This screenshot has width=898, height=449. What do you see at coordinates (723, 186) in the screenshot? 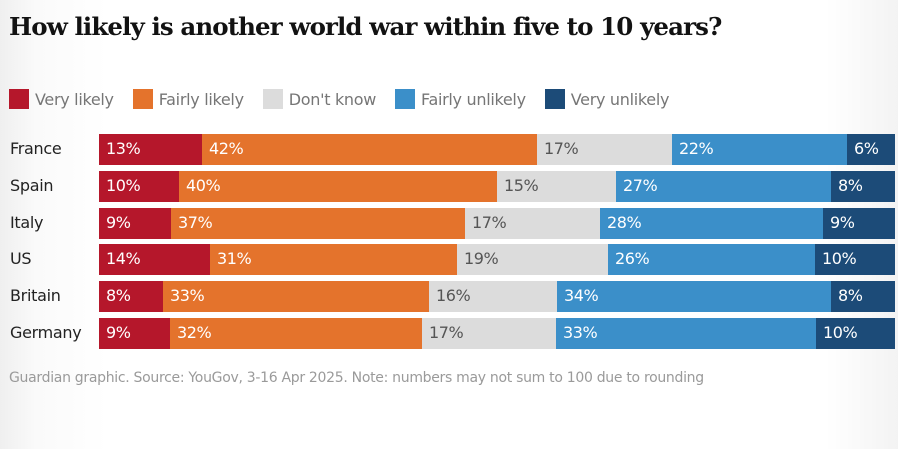
I see `bar-segment: 27%` at bounding box center [723, 186].